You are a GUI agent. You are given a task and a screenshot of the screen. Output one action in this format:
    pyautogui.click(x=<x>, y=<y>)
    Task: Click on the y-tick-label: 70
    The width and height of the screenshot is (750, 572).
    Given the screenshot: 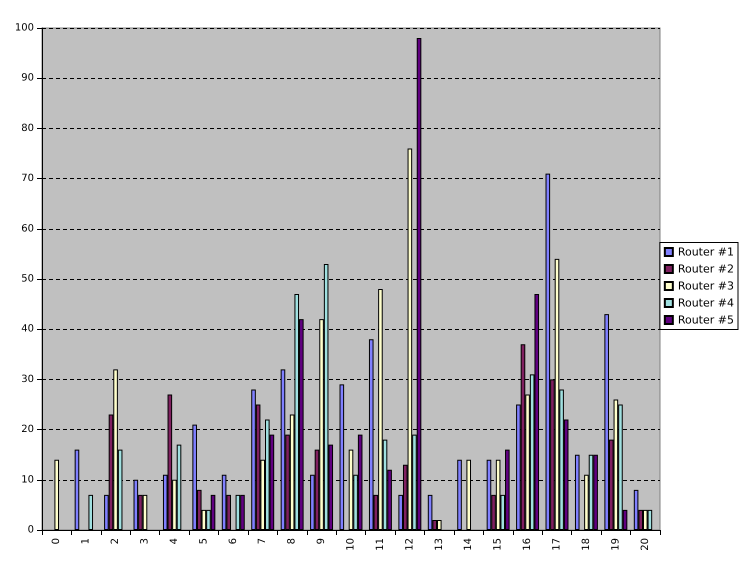 What is the action you would take?
    pyautogui.click(x=27, y=178)
    